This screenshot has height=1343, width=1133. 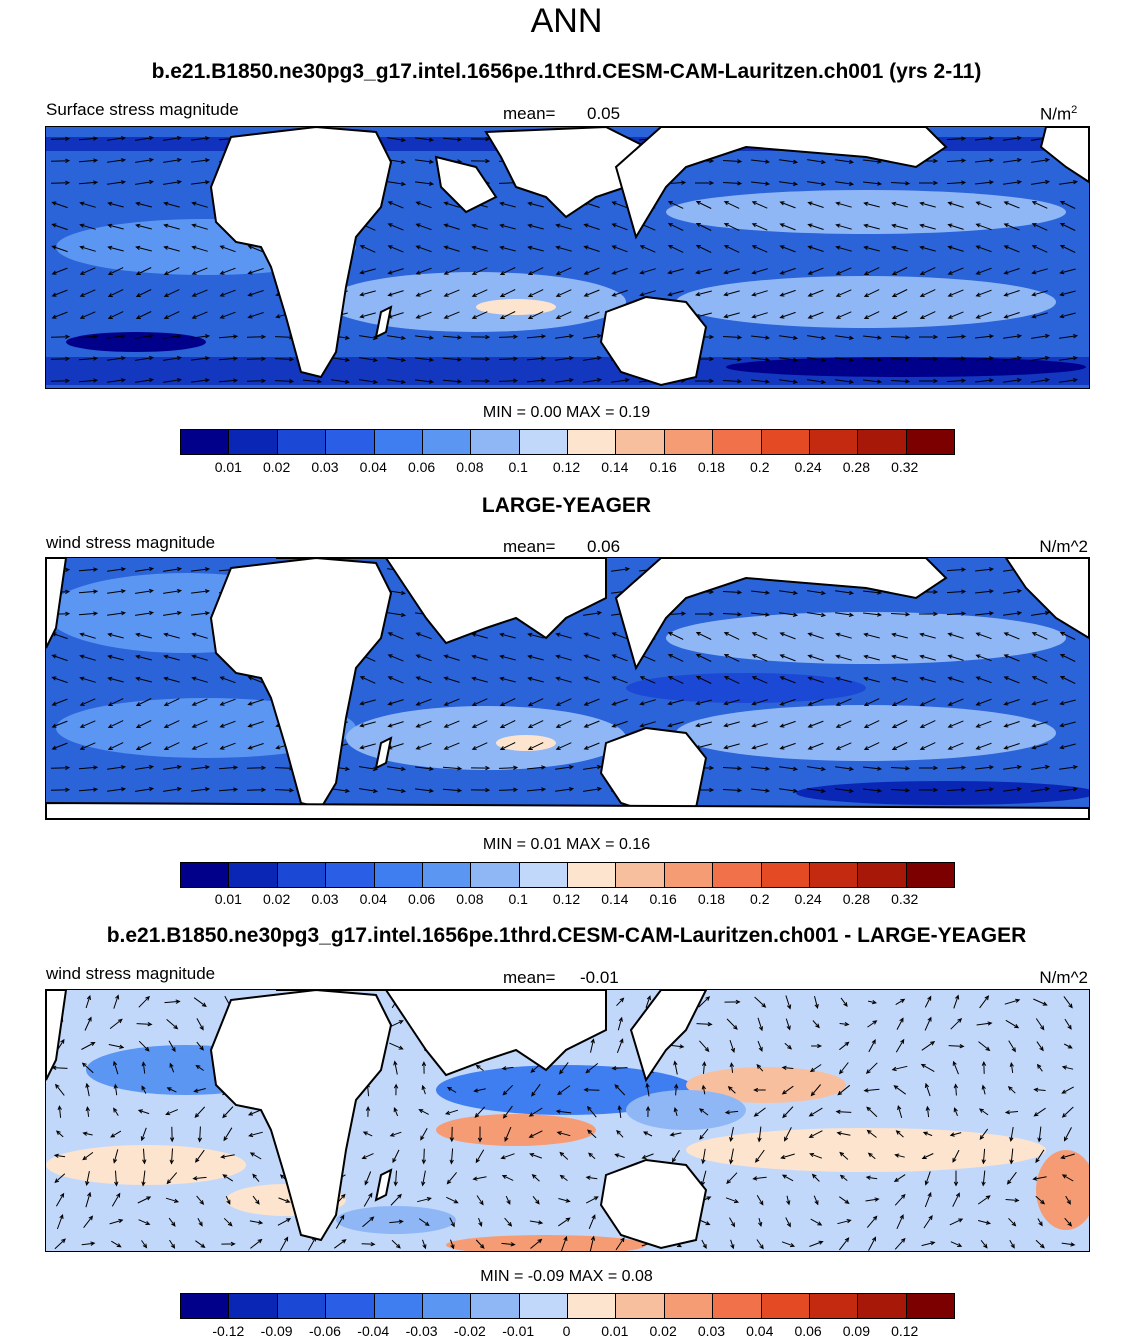 What do you see at coordinates (469, 1331) in the screenshot?
I see `colorbar-tick-label: -0.02` at bounding box center [469, 1331].